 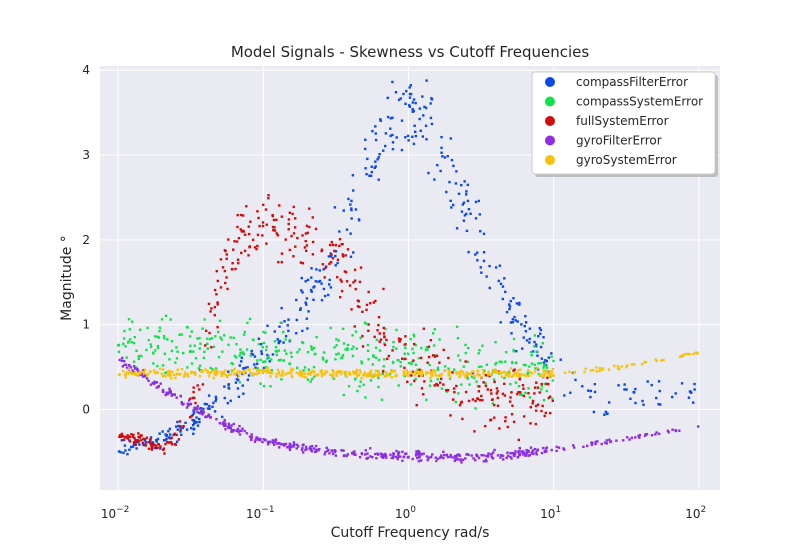 I want to click on y-tick-label: 1, so click(x=86, y=325).